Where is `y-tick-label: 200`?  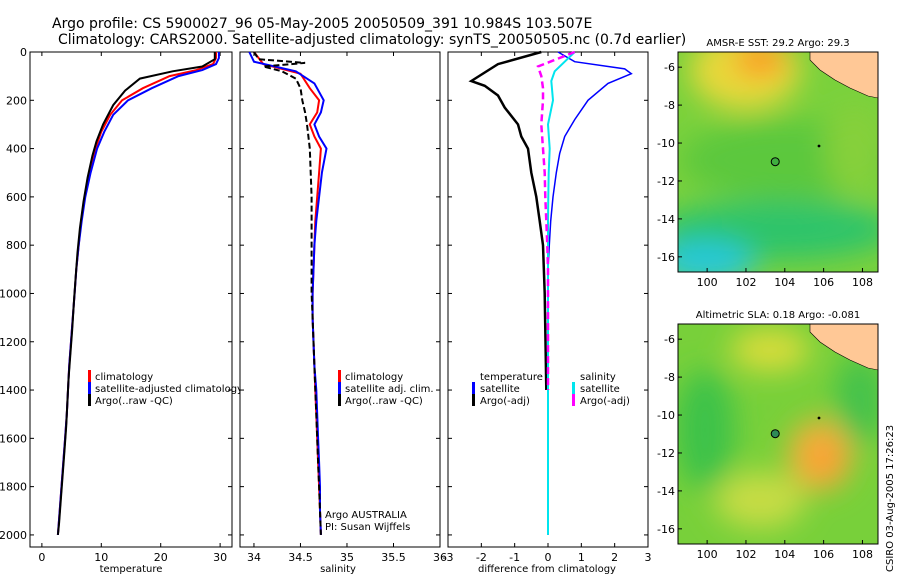
y-tick-label: 200 is located at coordinates (16, 100).